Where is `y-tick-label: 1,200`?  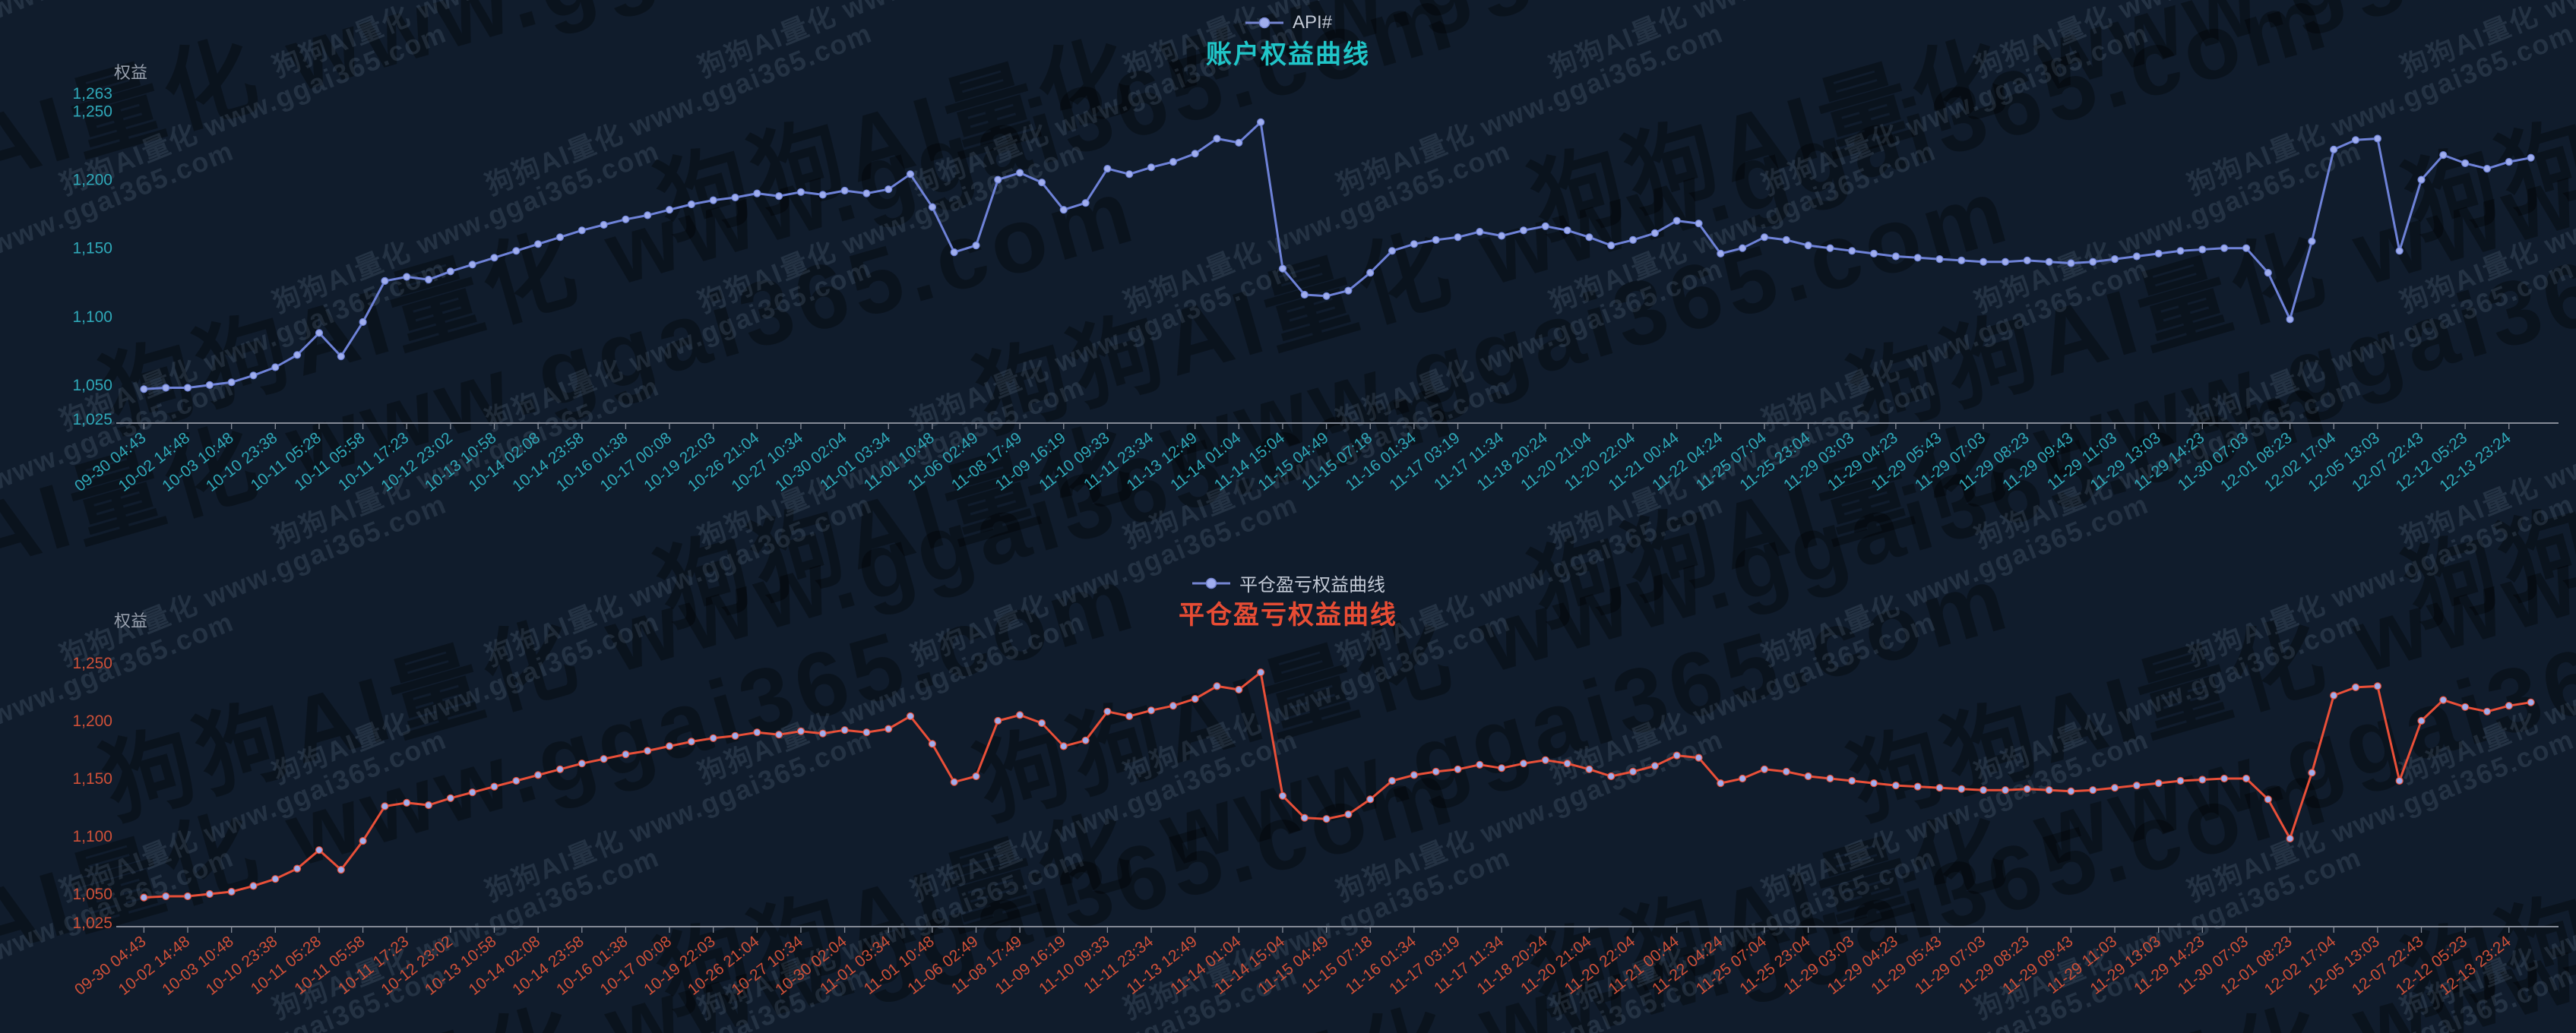
y-tick-label: 1,200 is located at coordinates (92, 180).